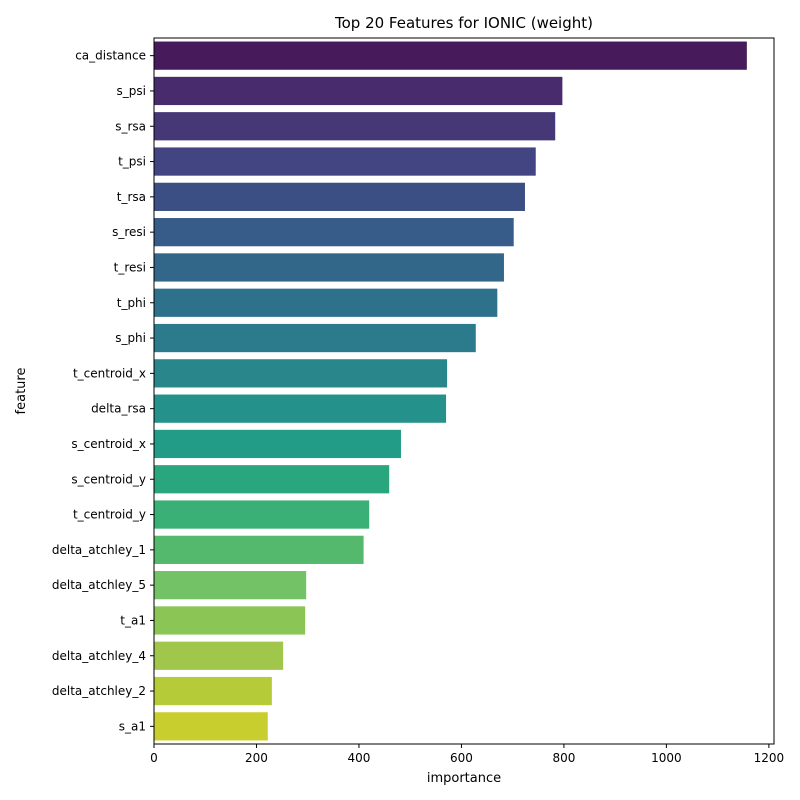 The width and height of the screenshot is (800, 800). I want to click on bar-t_rsa, so click(339, 196).